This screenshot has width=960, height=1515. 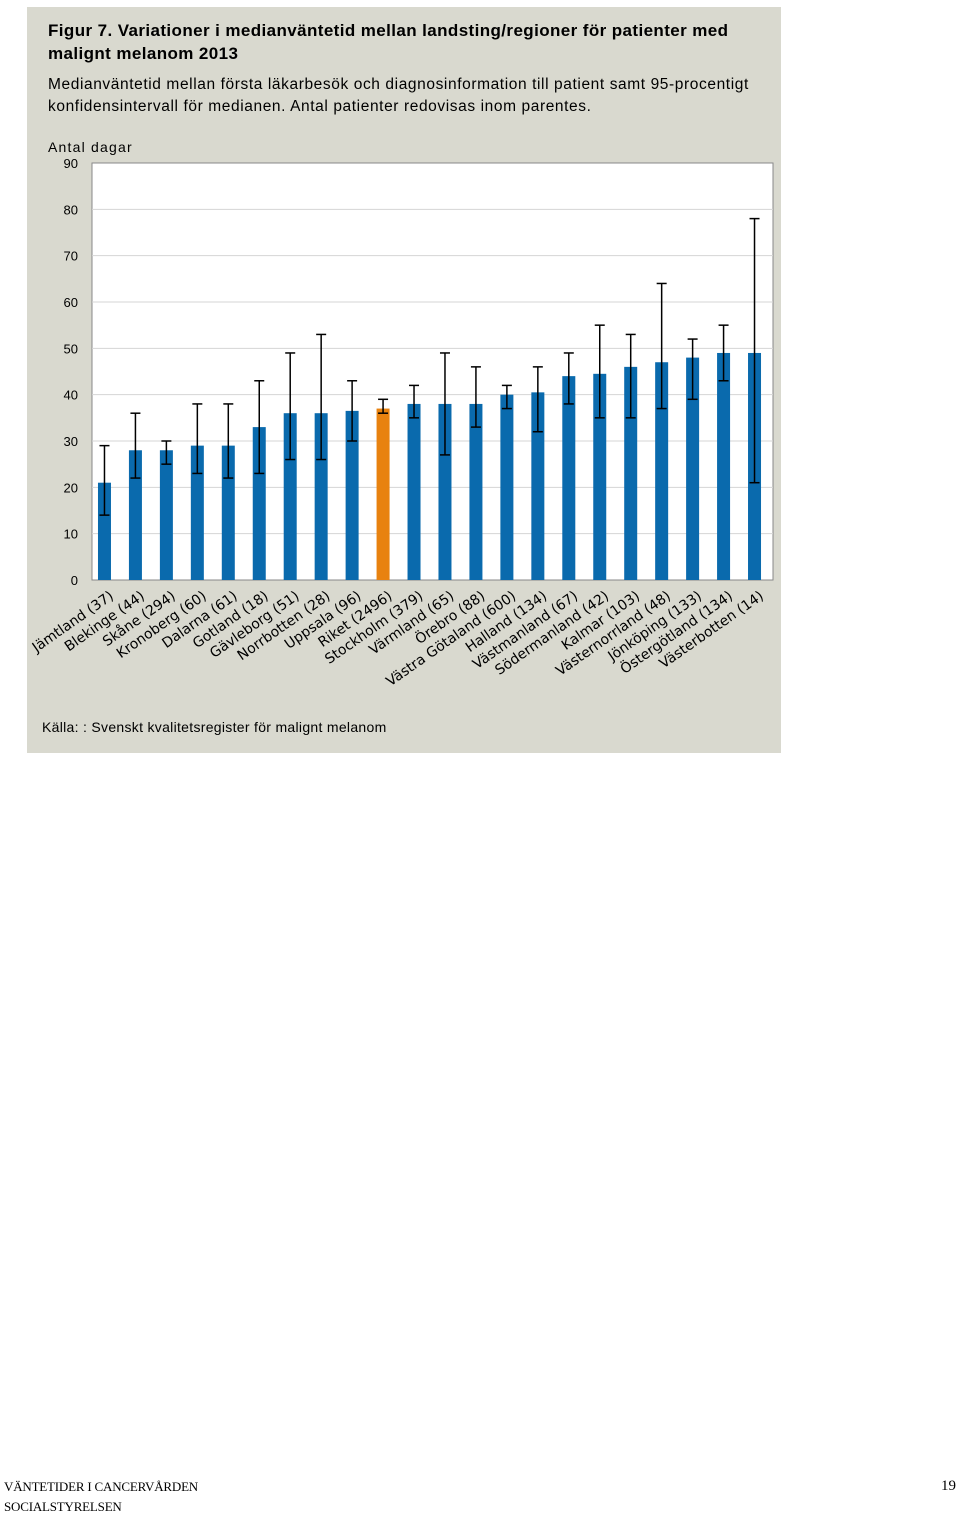 What do you see at coordinates (71, 534) in the screenshot?
I see `y-tick-label: 10` at bounding box center [71, 534].